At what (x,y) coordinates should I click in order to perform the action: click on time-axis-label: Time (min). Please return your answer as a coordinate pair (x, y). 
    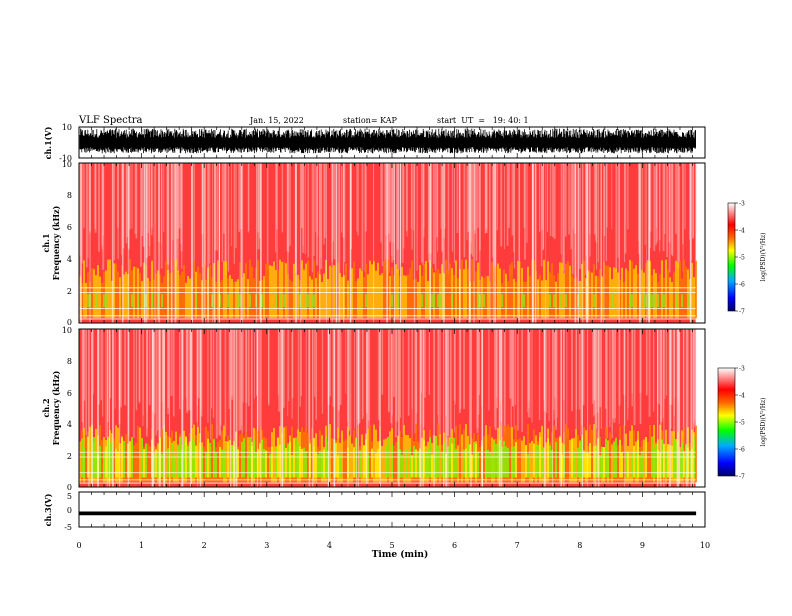
    Looking at the image, I should click on (400, 554).